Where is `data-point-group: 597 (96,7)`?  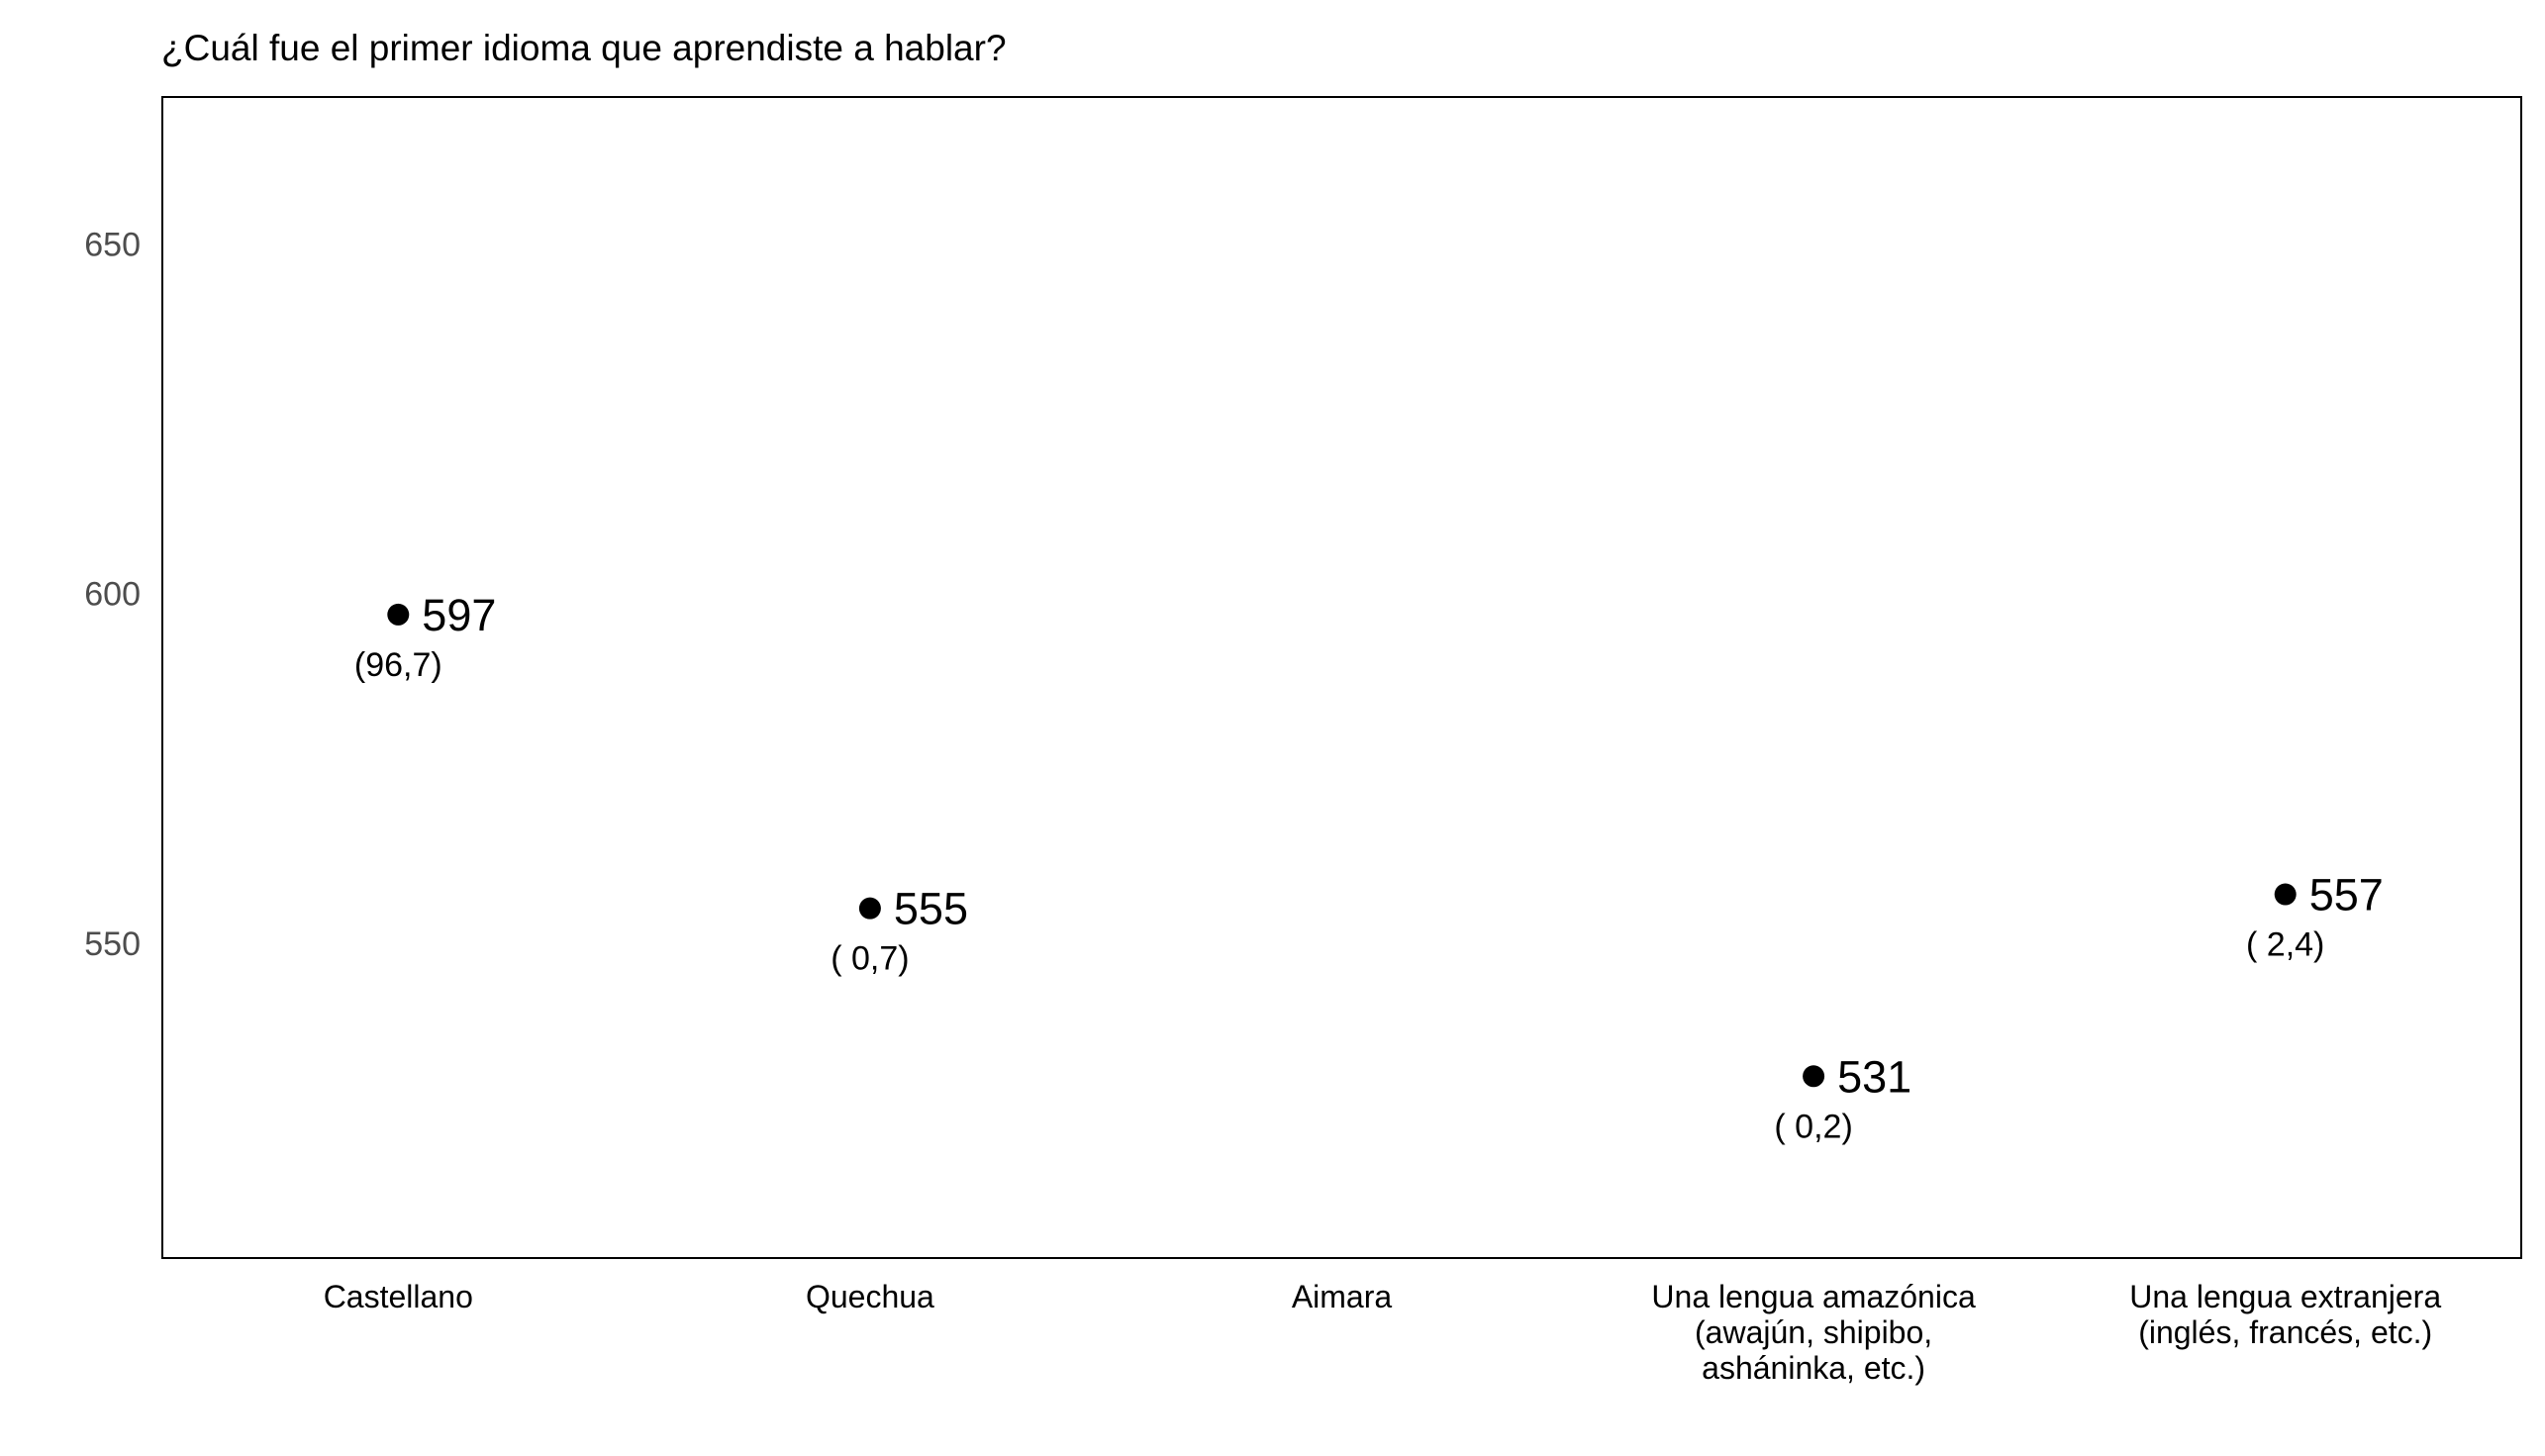 data-point-group: 597 (96,7) is located at coordinates (425, 637).